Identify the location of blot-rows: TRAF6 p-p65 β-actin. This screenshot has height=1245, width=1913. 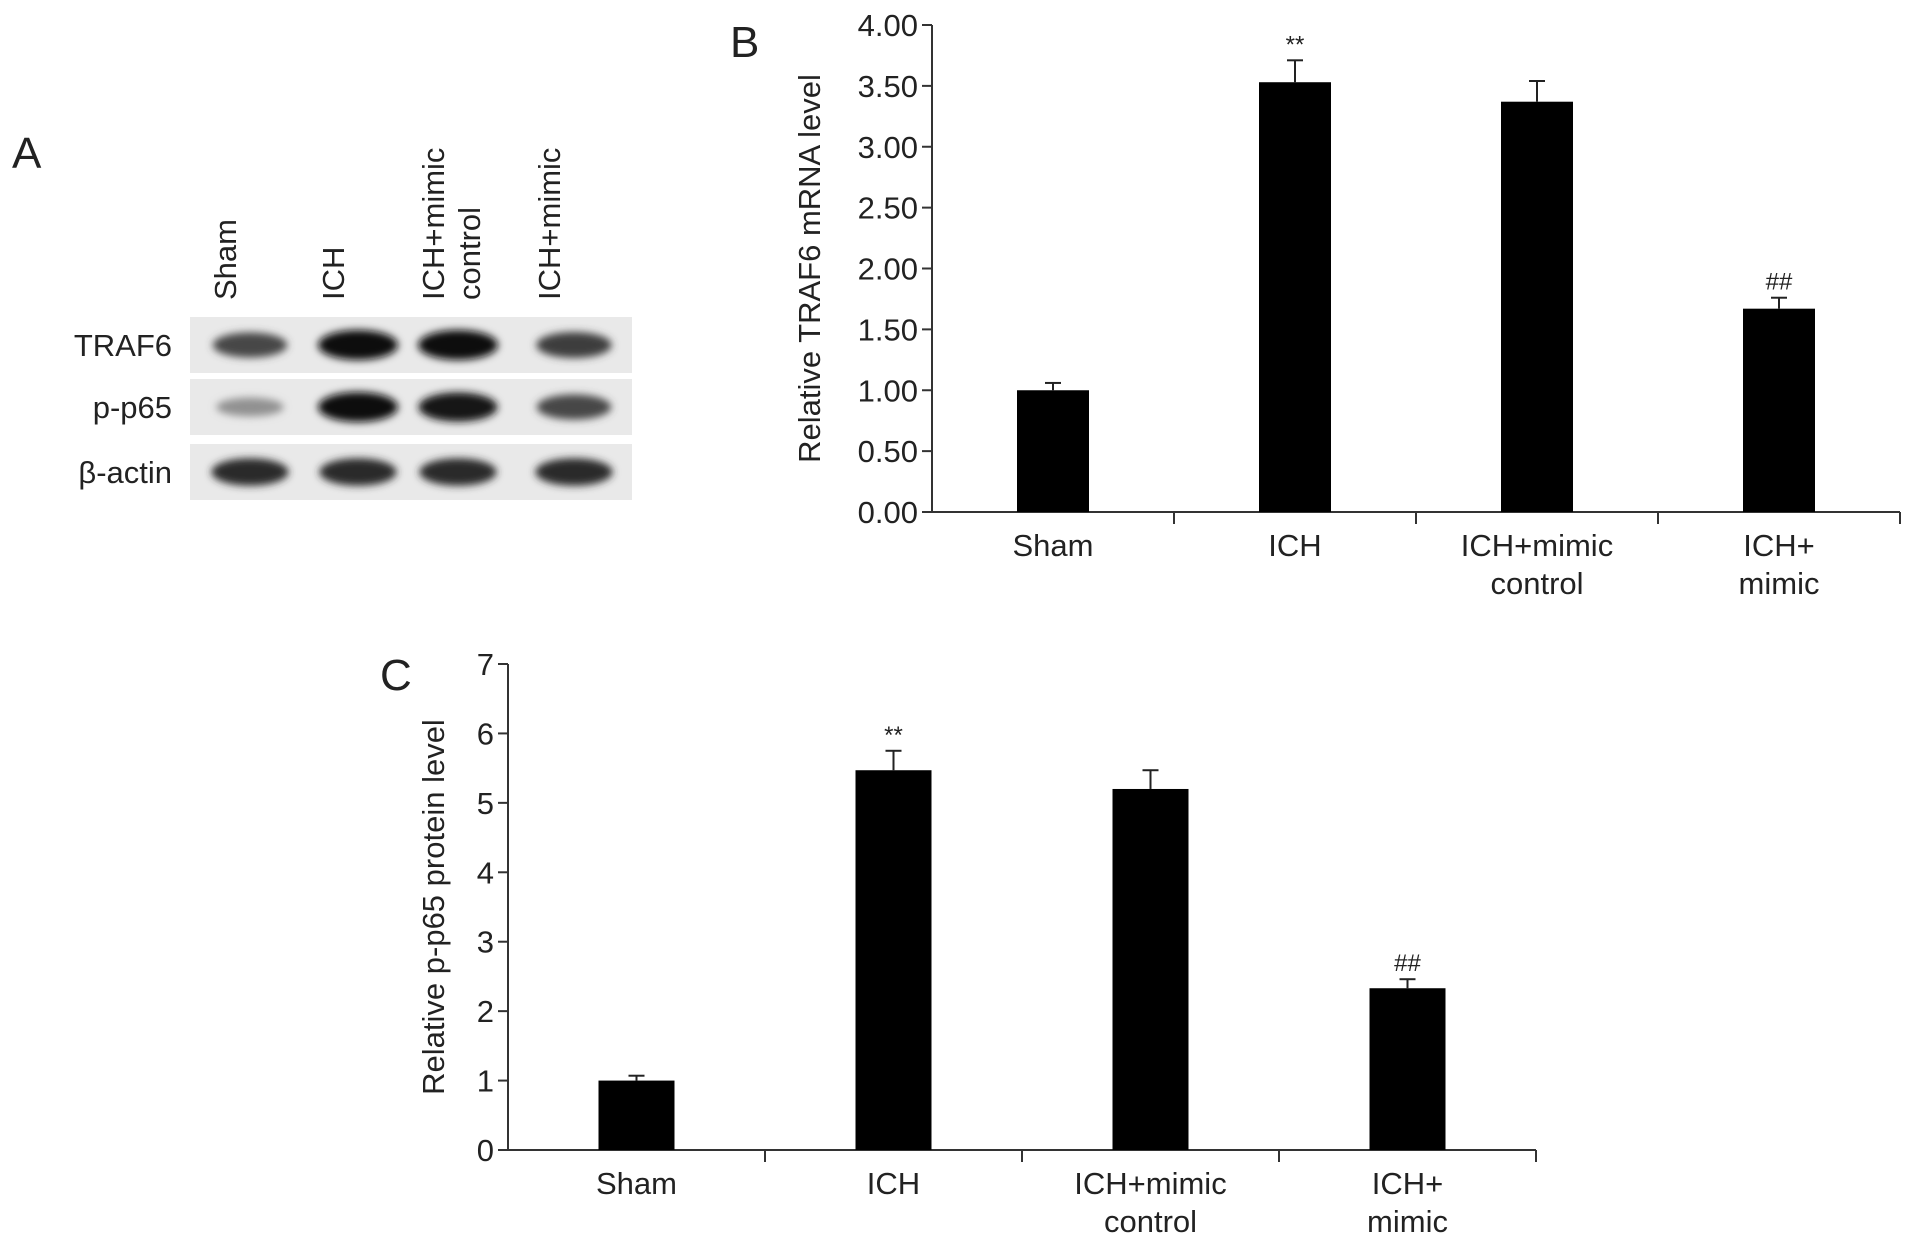
(353, 408).